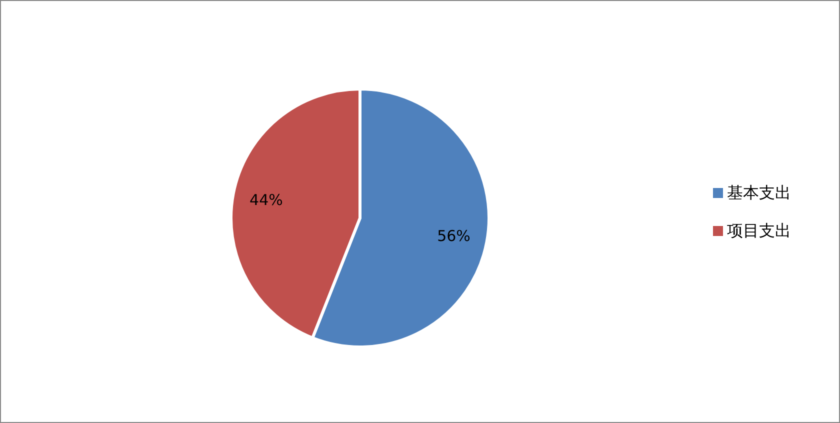 The image size is (840, 423). What do you see at coordinates (453, 235) in the screenshot?
I see `data-label: 56%` at bounding box center [453, 235].